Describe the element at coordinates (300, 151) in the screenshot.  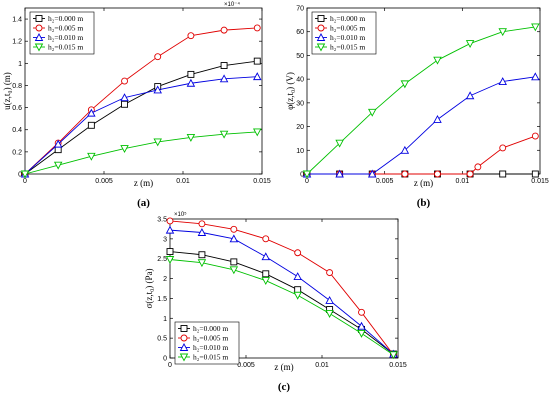
I see `y-tick-label: 10` at that location.